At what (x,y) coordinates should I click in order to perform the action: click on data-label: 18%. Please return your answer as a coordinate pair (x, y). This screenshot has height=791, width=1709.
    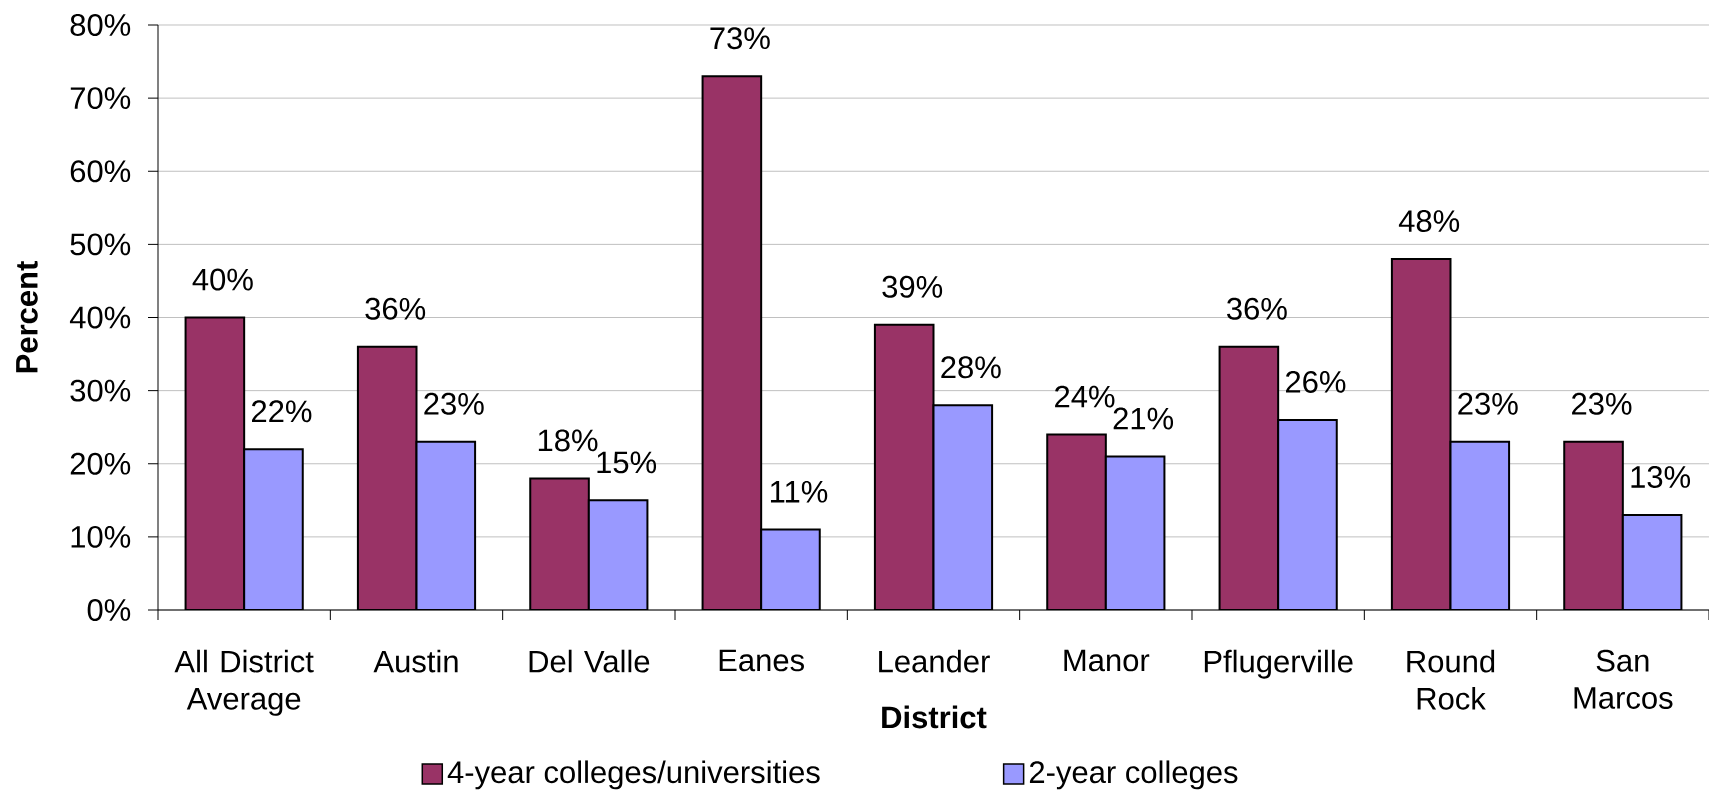
    Looking at the image, I should click on (568, 440).